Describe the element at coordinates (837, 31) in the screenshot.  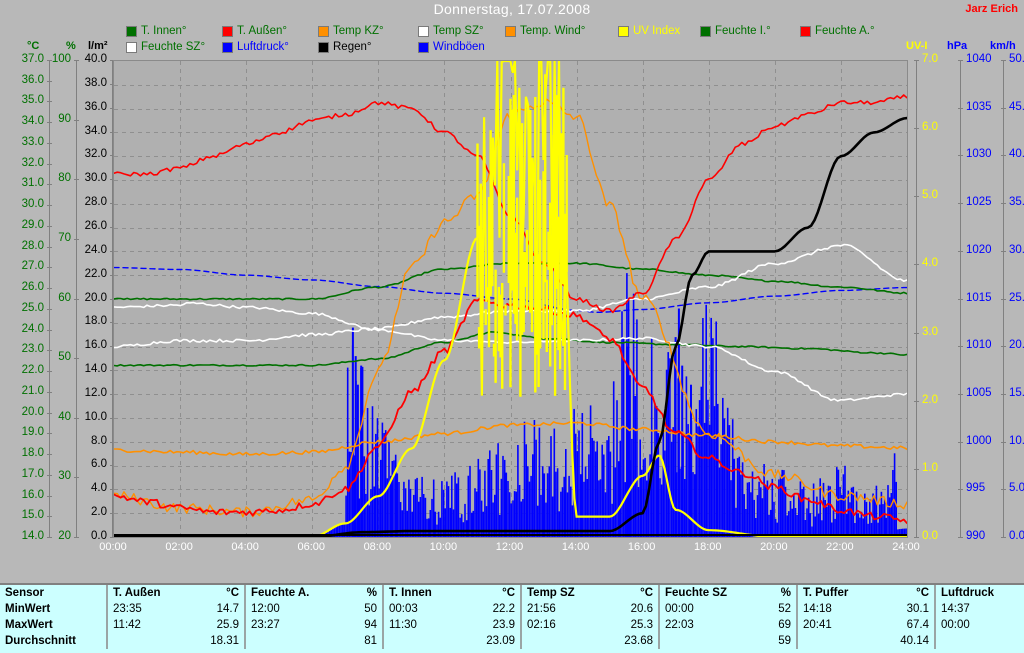
I see `legend-item-feuchte-a: Feuchte A.°` at that location.